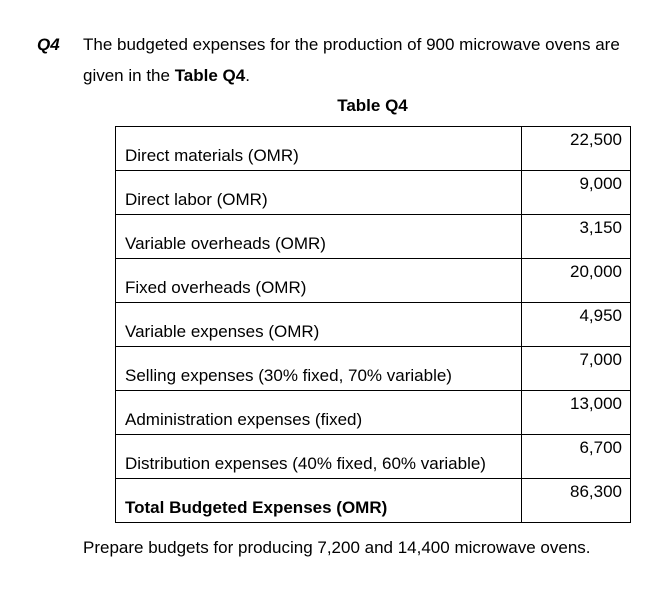 This screenshot has width=671, height=592. I want to click on total-row: Total Budgeted Expenses (OMR) 86,300, so click(373, 500).